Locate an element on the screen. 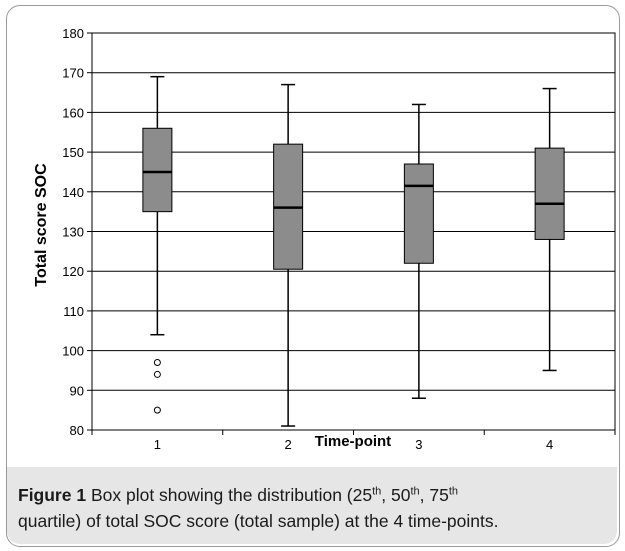 The width and height of the screenshot is (625, 551). caption-lead: Figure 1 is located at coordinates (52, 495).